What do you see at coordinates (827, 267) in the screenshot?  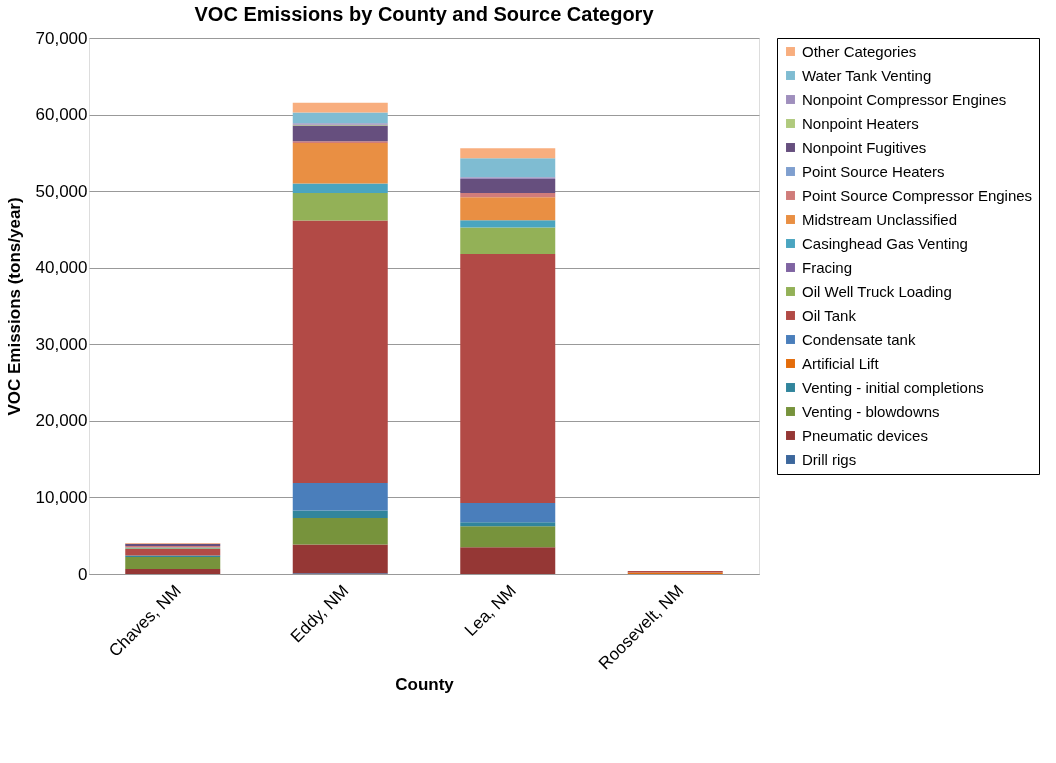 I see `legend-label: Fracing` at bounding box center [827, 267].